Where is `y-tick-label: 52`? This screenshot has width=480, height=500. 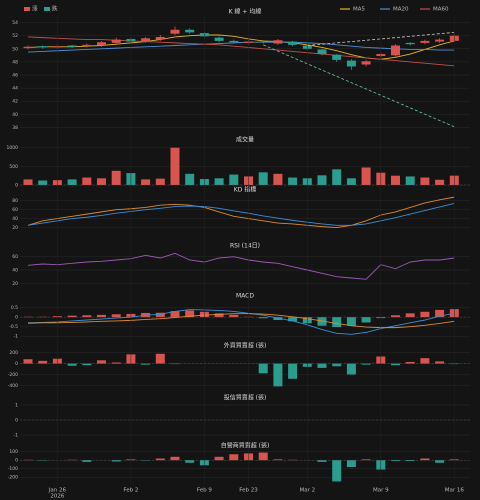
y-tick-label: 52 is located at coordinates (15, 36).